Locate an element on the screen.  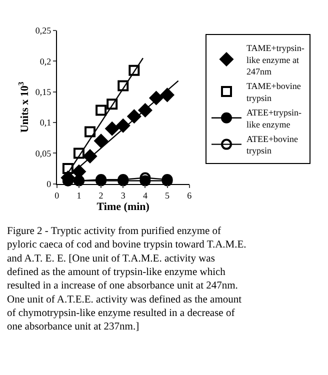
y-tick-label: 0,1 is located at coordinates (46, 123).